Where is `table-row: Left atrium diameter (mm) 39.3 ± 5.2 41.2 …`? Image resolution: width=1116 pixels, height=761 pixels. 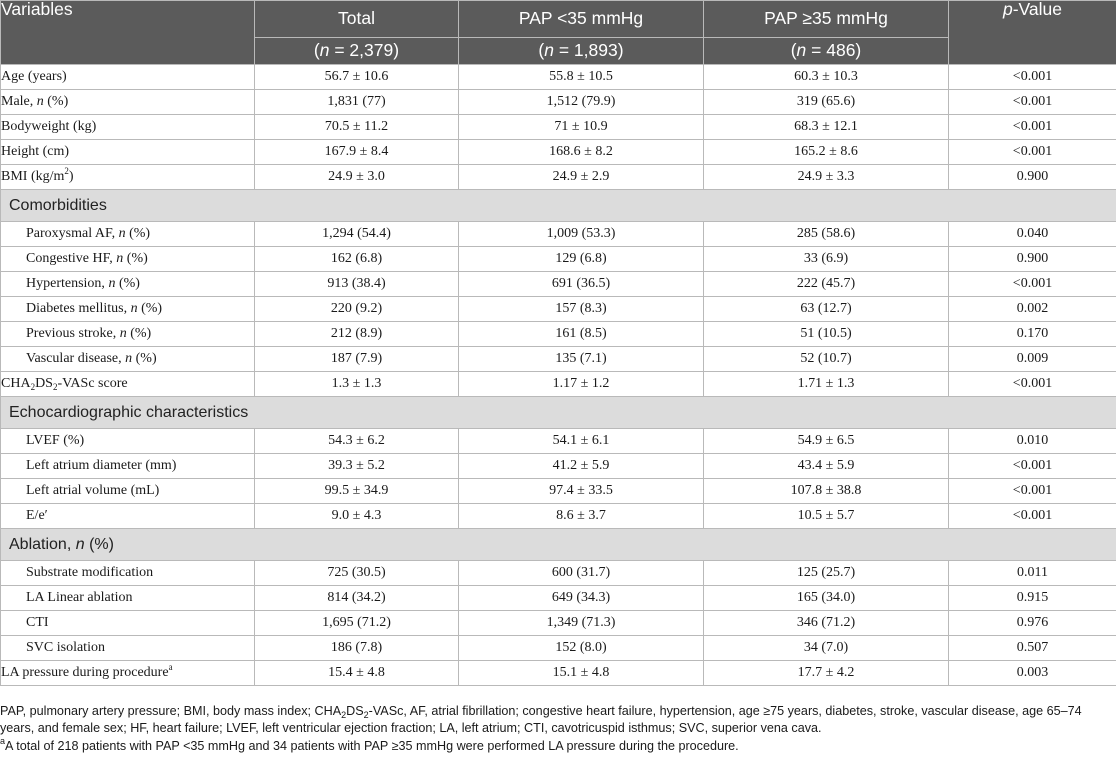 table-row: Left atrium diameter (mm) 39.3 ± 5.2 41.2 … is located at coordinates (558, 466).